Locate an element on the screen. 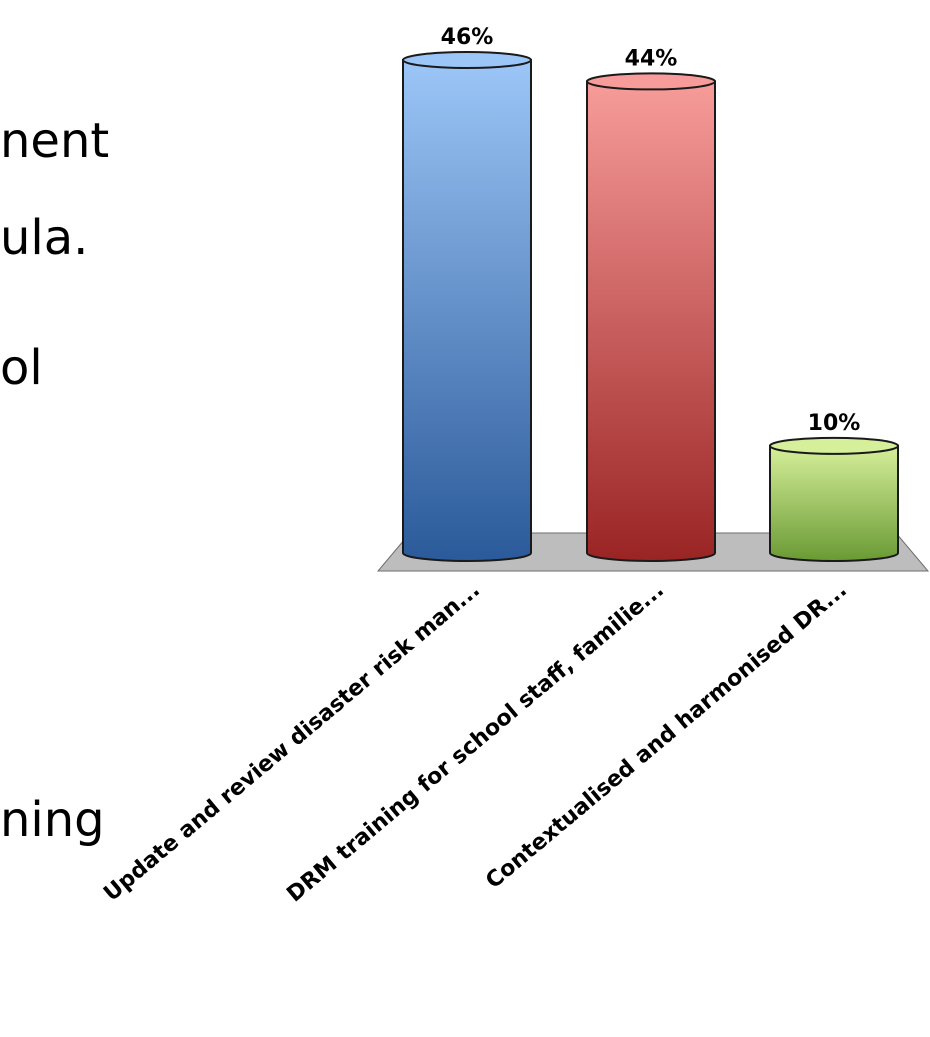 The width and height of the screenshot is (930, 1037). value-label: 44% is located at coordinates (651, 58).